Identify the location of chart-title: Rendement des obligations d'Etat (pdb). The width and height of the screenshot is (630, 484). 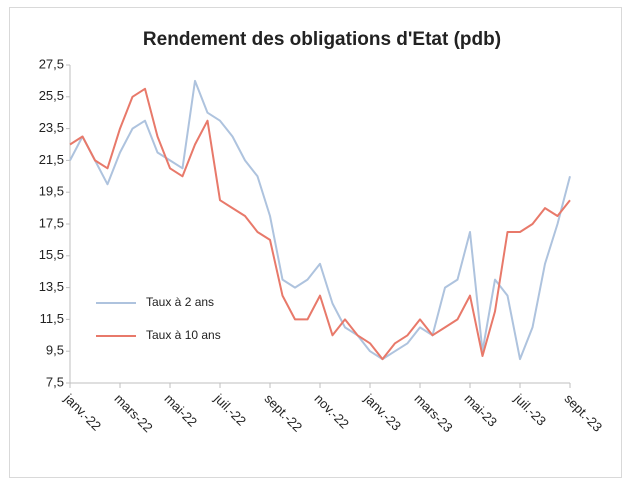
(322, 39).